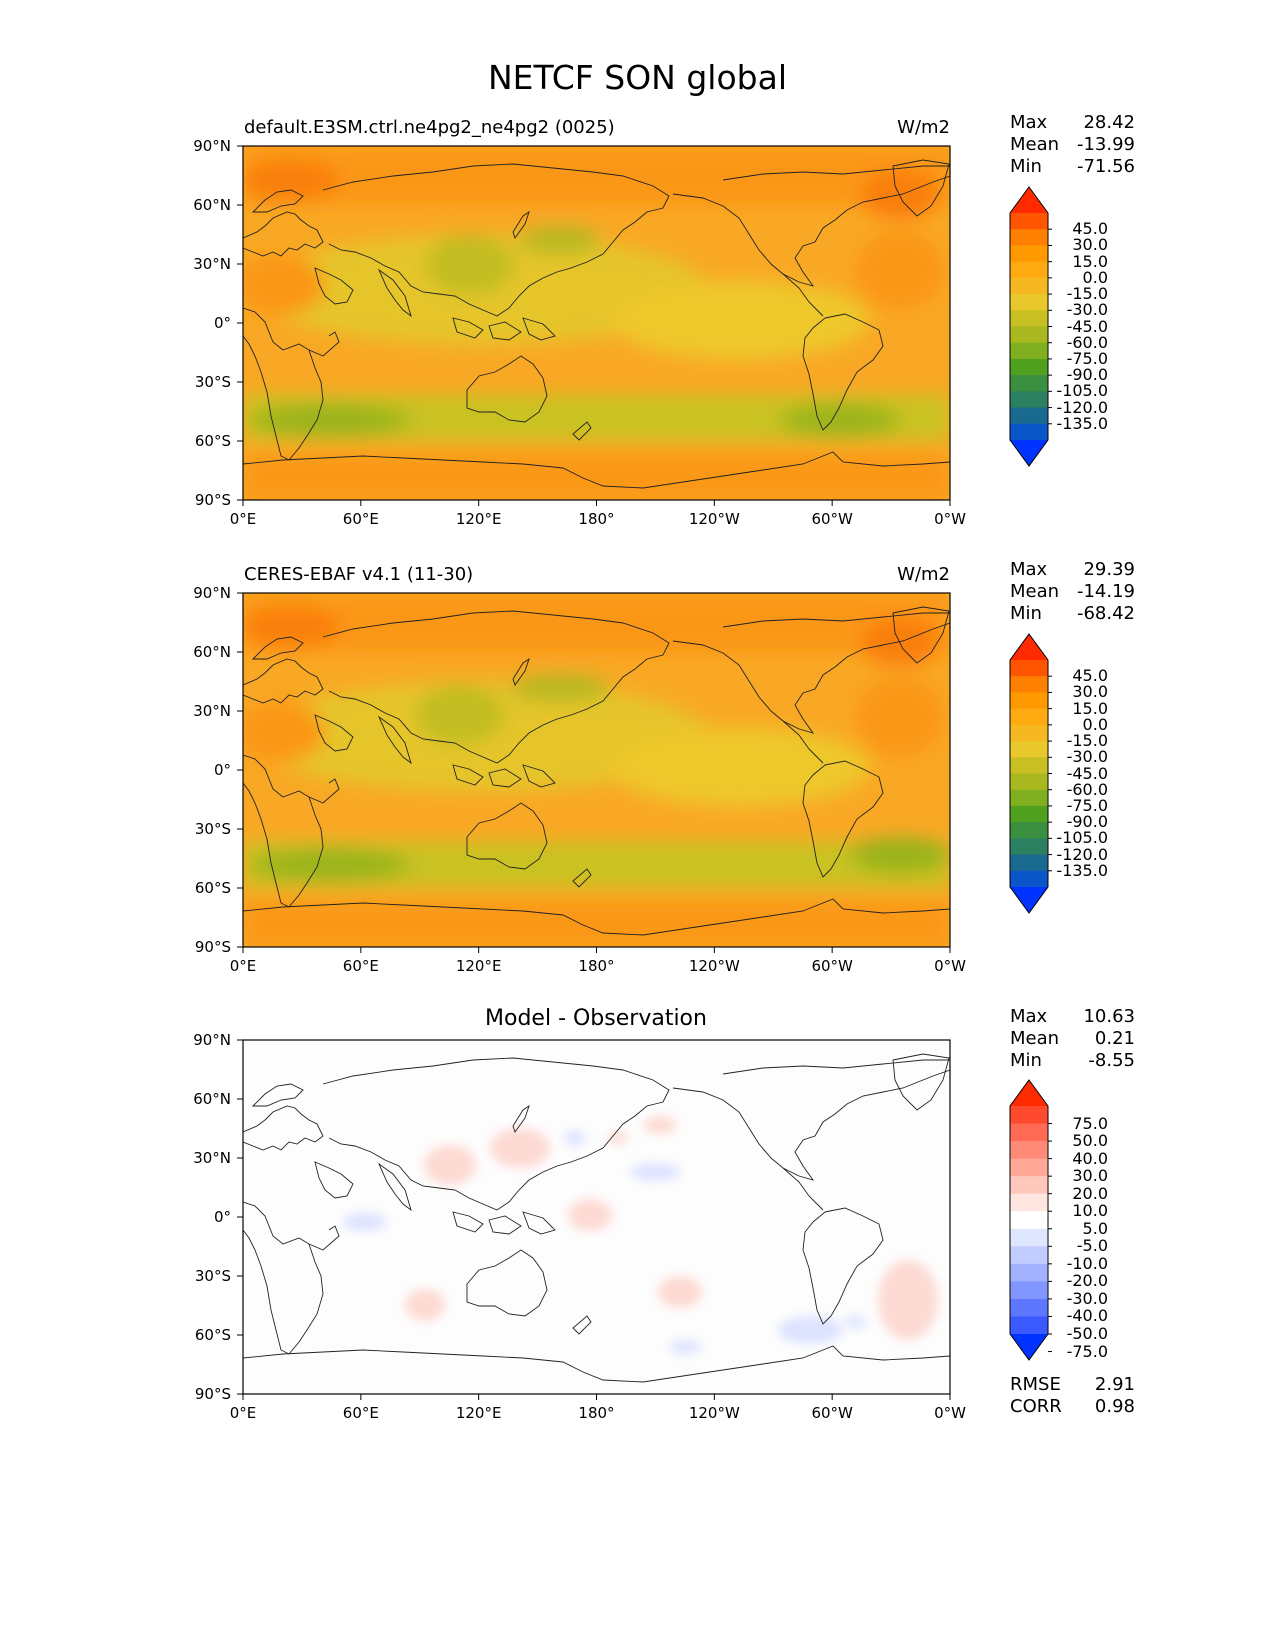 The image size is (1275, 1650). Describe the element at coordinates (923, 127) in the screenshot. I see `panel-1-units: W/m2` at that location.